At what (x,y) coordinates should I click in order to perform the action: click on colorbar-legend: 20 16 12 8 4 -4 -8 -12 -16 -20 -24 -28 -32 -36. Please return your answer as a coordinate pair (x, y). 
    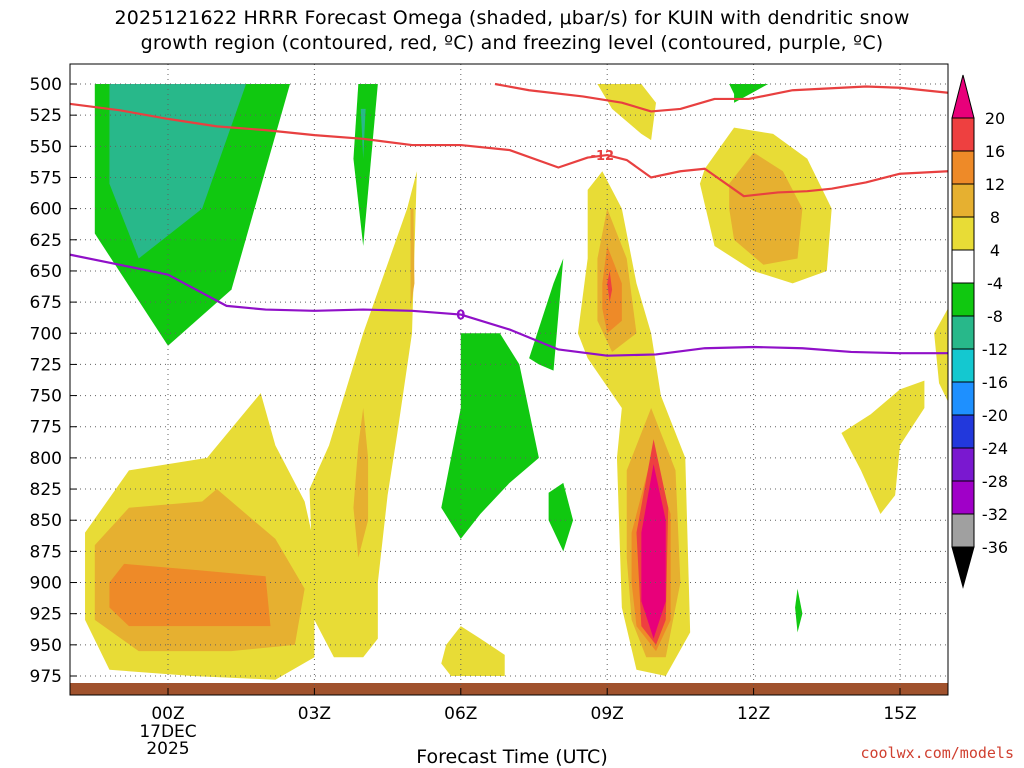
    Looking at the image, I should click on (979, 331).